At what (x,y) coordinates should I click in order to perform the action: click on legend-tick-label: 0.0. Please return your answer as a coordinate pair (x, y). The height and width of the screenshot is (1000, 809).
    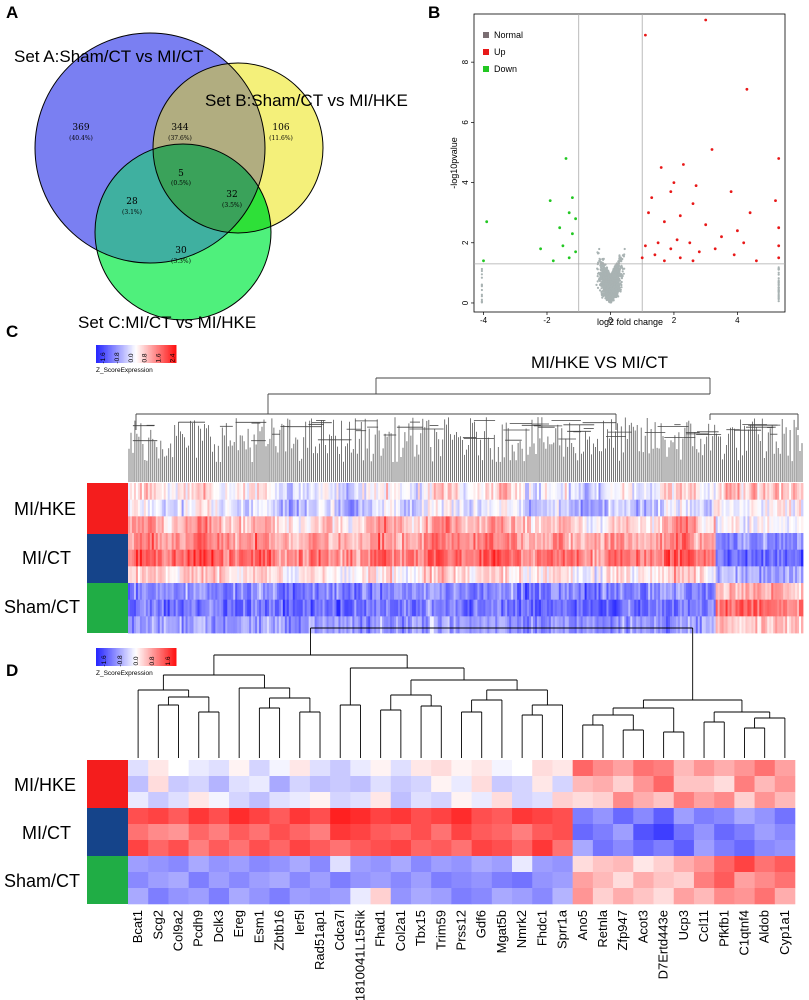
    Looking at the image, I should click on (131, 357).